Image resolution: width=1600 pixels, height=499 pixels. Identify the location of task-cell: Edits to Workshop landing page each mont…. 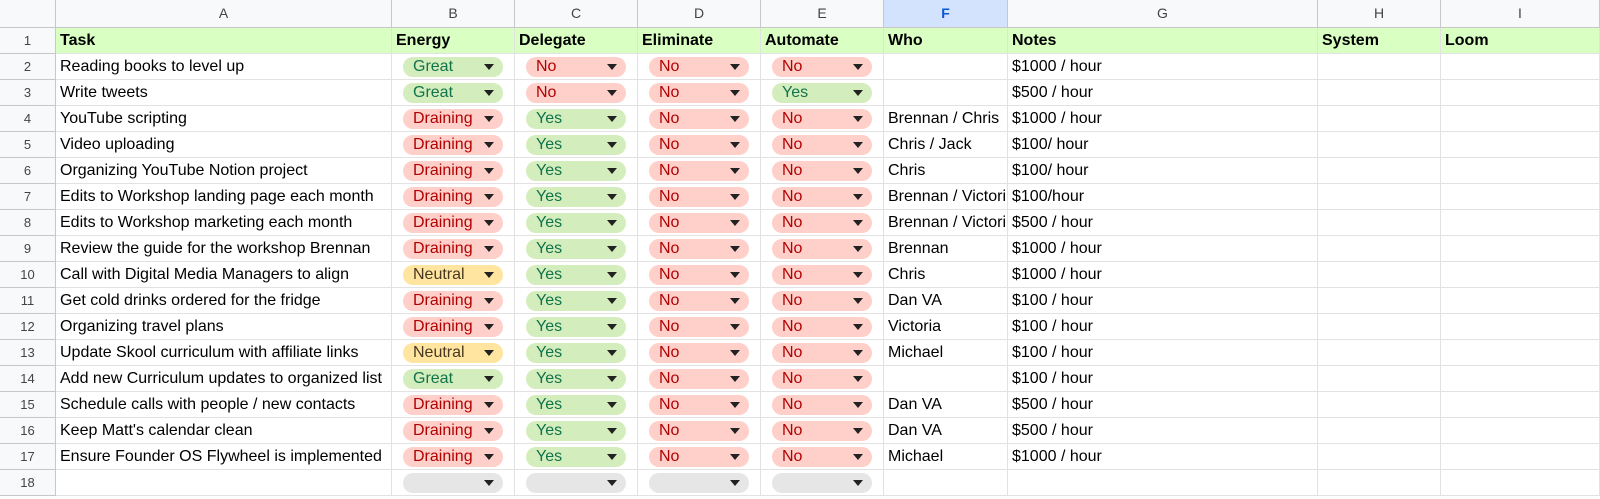
(224, 197).